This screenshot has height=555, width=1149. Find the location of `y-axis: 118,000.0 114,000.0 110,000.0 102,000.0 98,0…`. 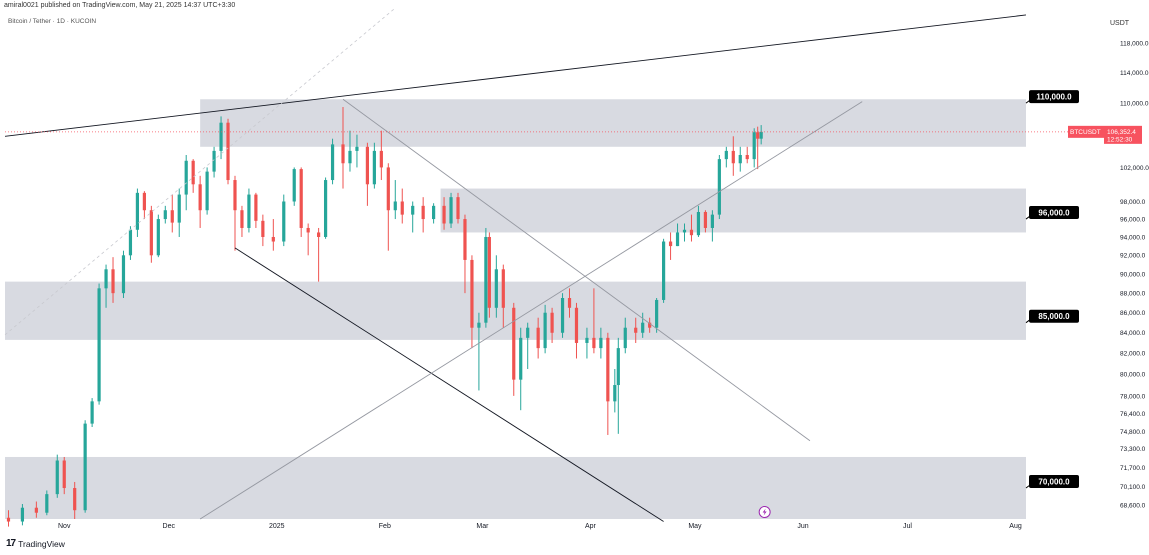

y-axis: 118,000.0 114,000.0 110,000.0 102,000.0 98,0… is located at coordinates (1108, 275).